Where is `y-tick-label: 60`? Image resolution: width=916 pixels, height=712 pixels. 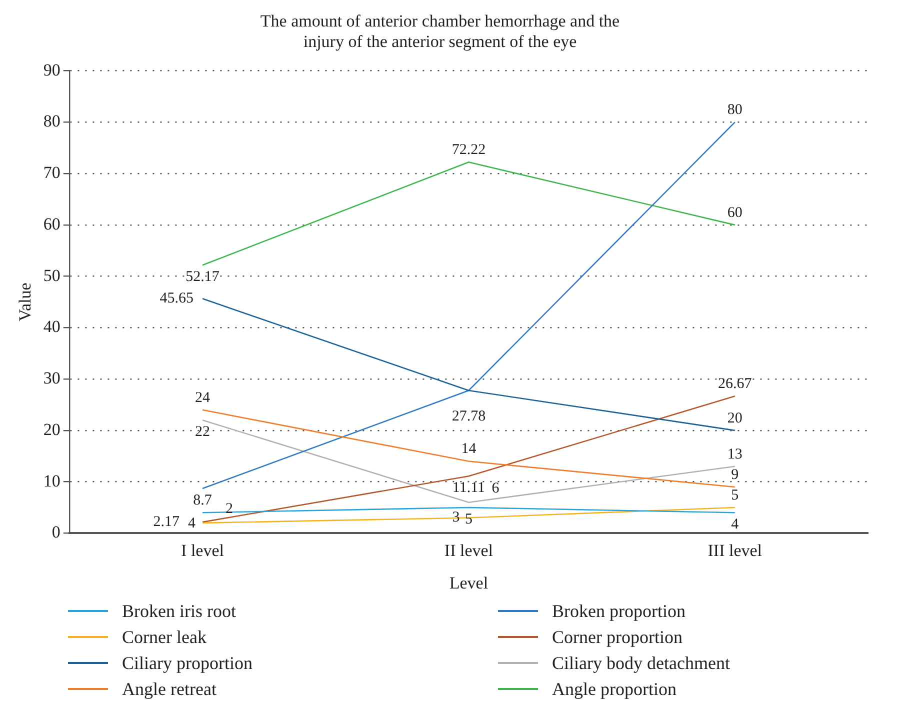
y-tick-label: 60 is located at coordinates (51, 224).